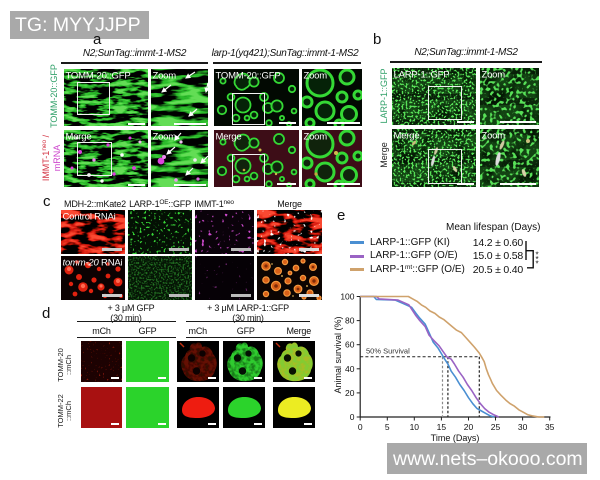  What do you see at coordinates (387, 427) in the screenshot?
I see `svg-text: 5` at bounding box center [387, 427].